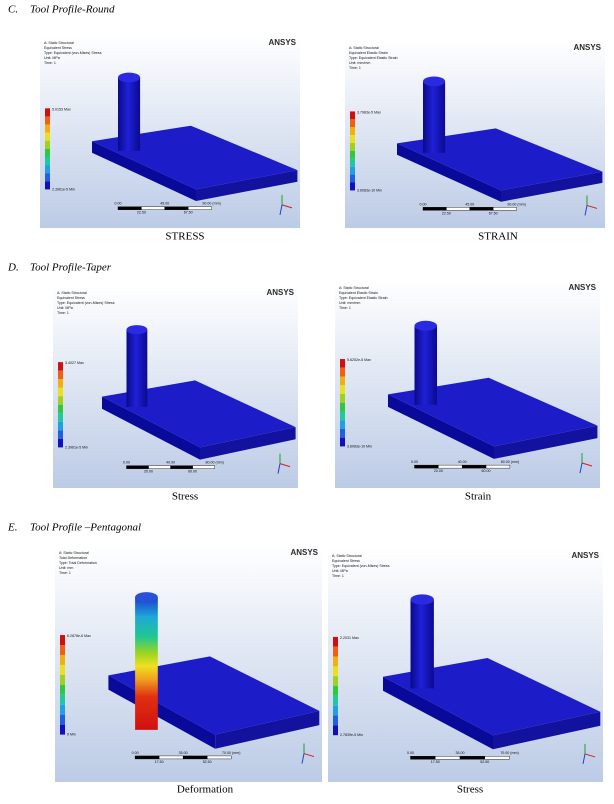  I want to click on scale-label: 90.00 (mm), so click(211, 204).